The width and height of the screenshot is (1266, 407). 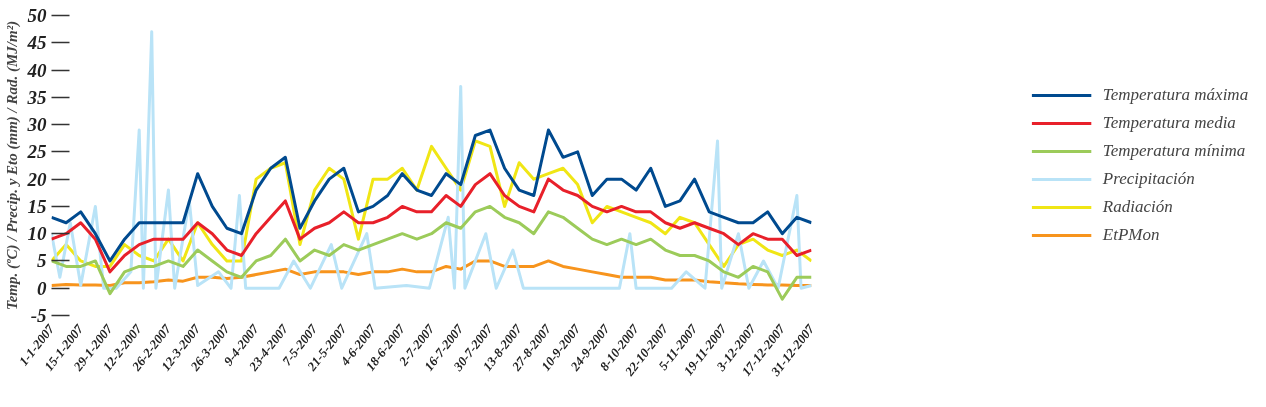 I want to click on y-tick-label: 50, so click(x=37, y=15).